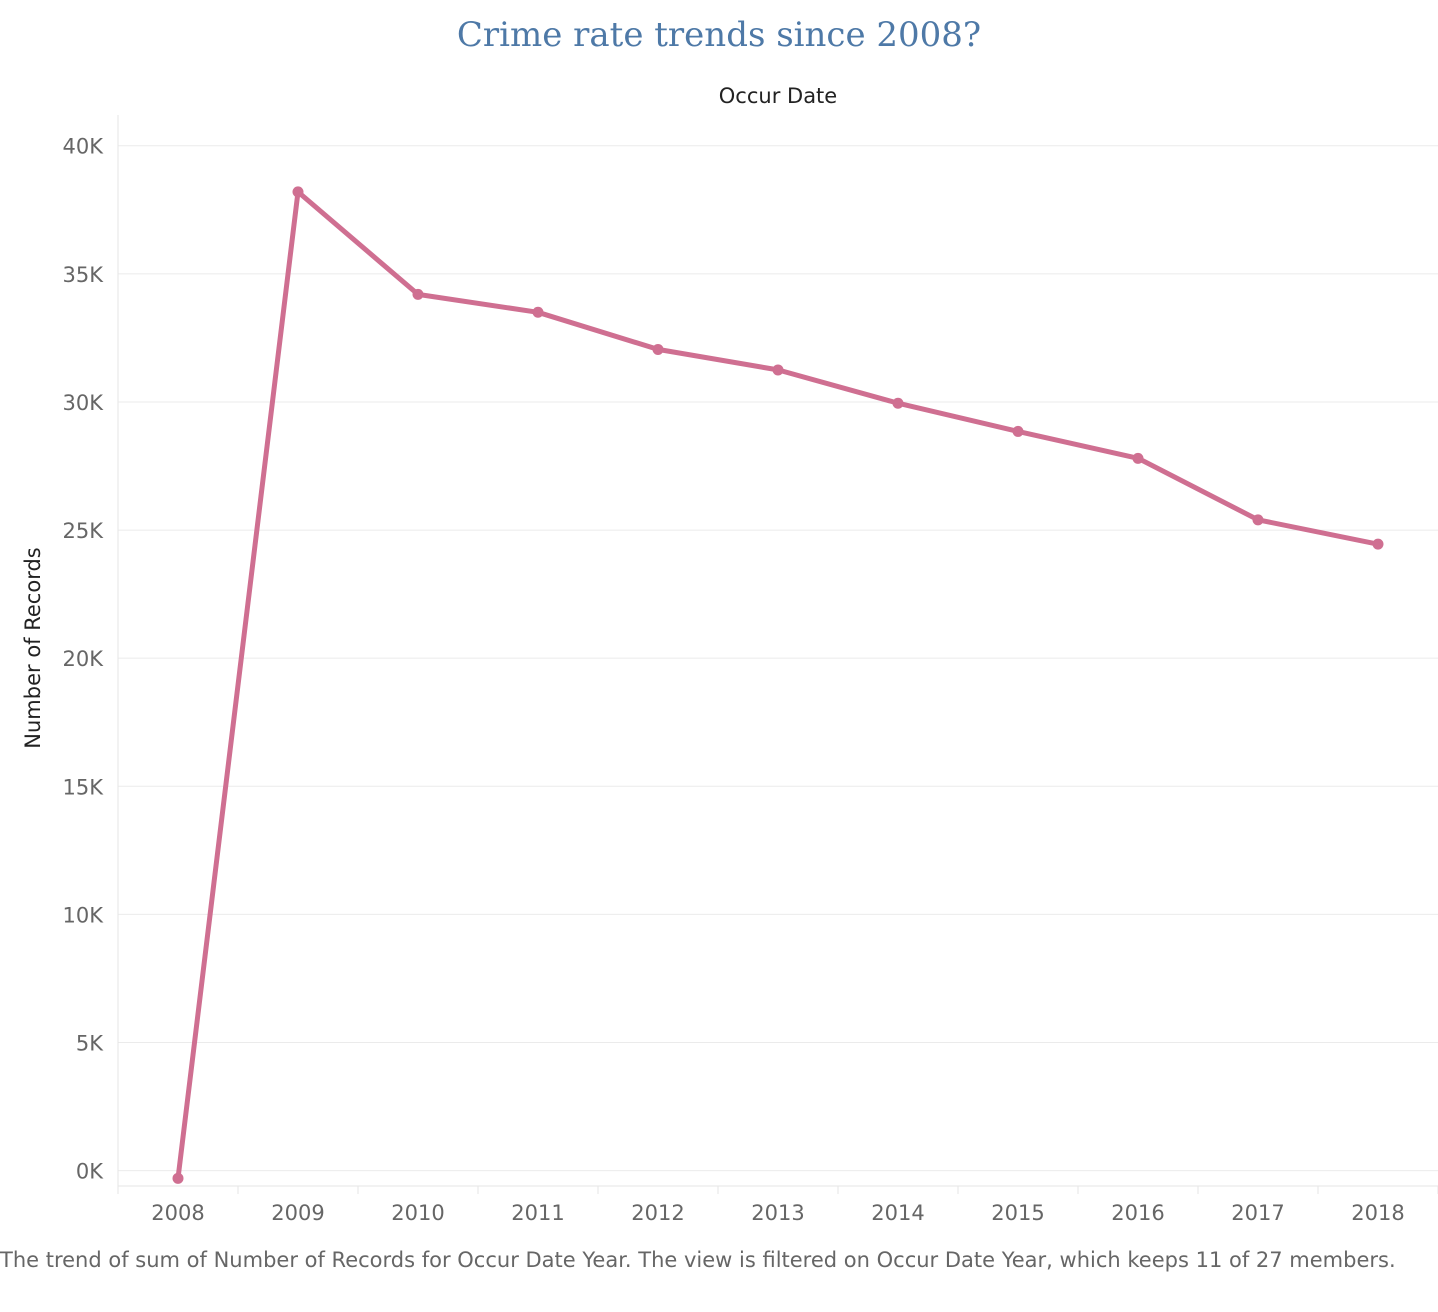 The height and width of the screenshot is (1312, 1438). I want to click on y-tick-label: 5K, so click(90, 1044).